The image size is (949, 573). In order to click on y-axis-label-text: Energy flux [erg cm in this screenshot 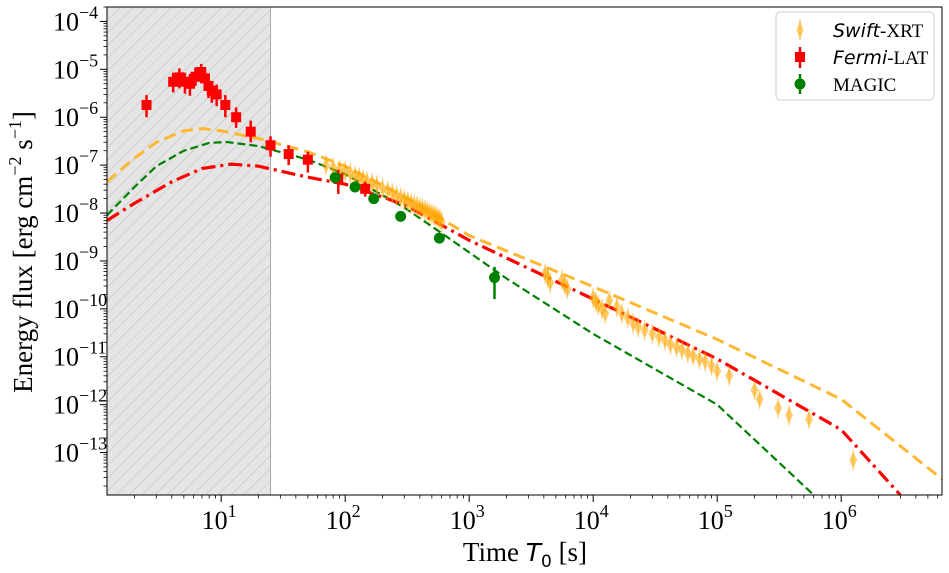, I will do `click(23, 284)`.